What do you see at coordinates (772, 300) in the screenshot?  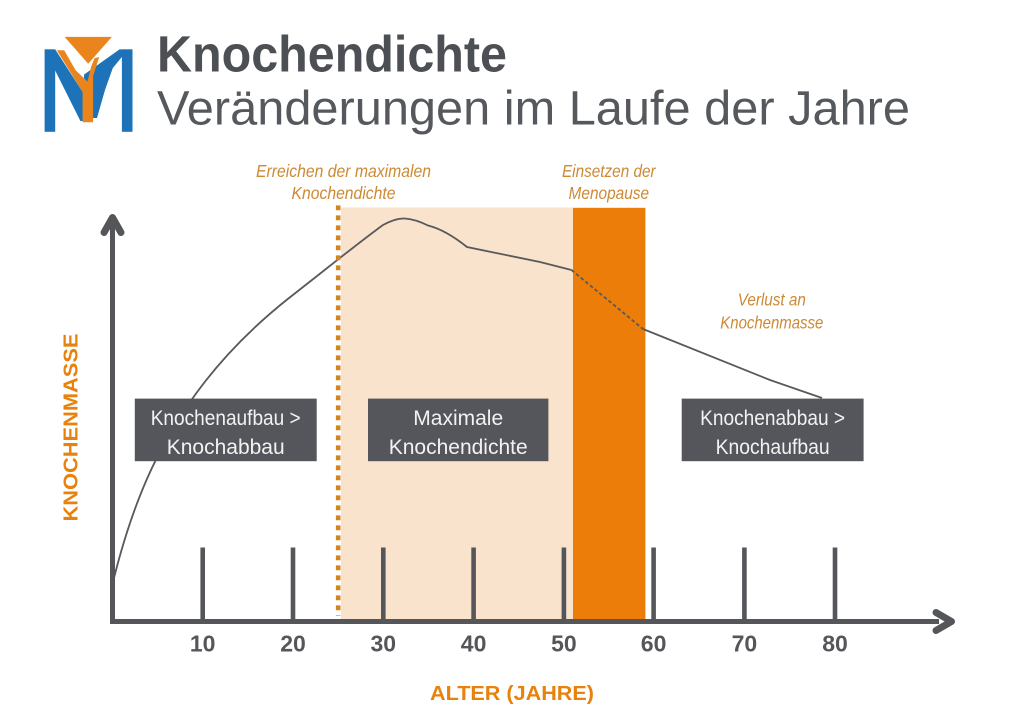 I see `svg-text: Verlust an` at bounding box center [772, 300].